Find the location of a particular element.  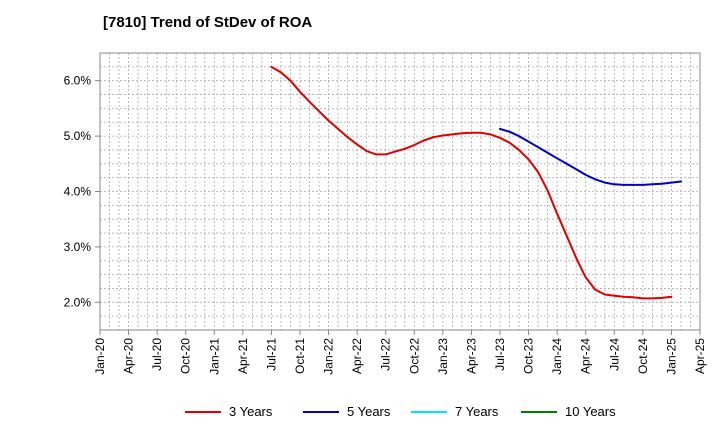

y-tick-label: 5.0% is located at coordinates (78, 136).